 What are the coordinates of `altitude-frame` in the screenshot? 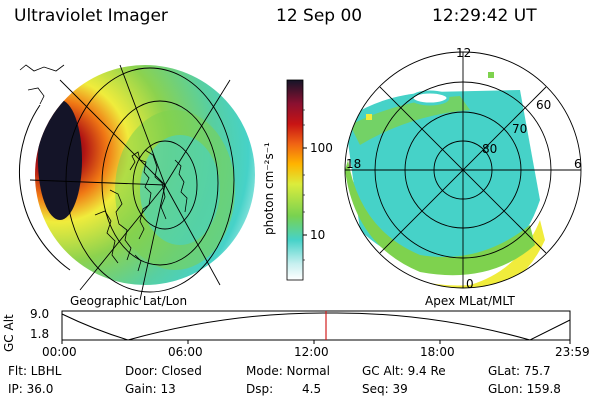 It's located at (316, 325).